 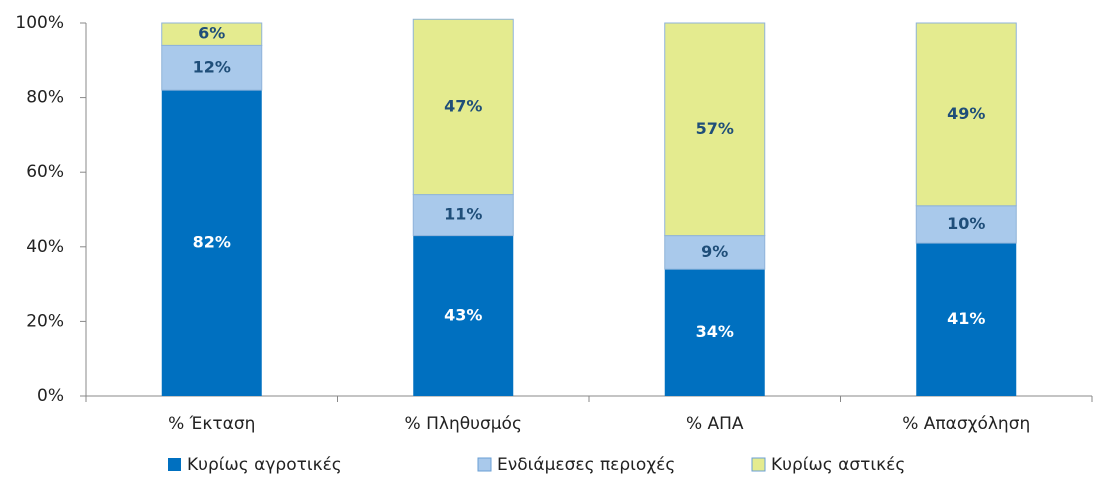 I want to click on value-label: 6%, so click(x=211, y=33).